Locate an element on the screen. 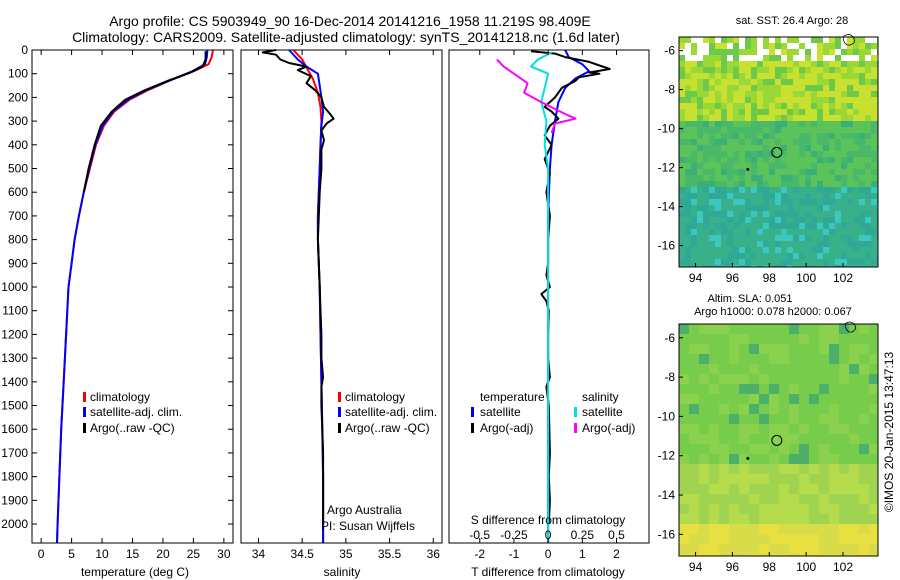 Image resolution: width=900 pixels, height=580 pixels. x-tick-label: 10 is located at coordinates (102, 554).